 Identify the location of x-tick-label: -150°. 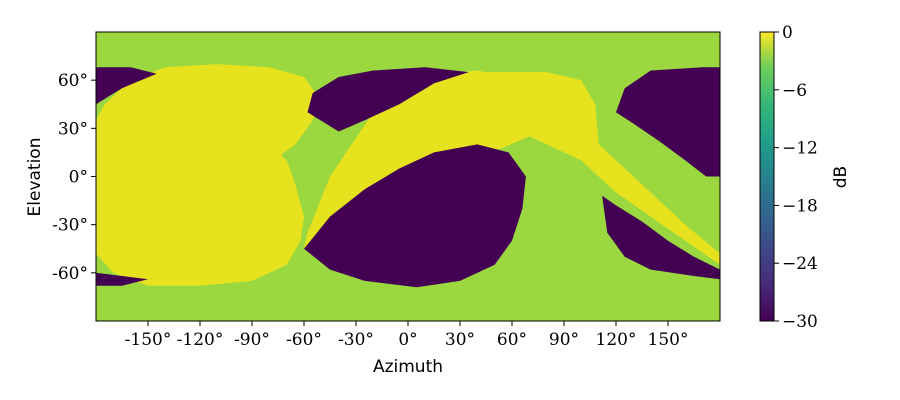
(148, 340).